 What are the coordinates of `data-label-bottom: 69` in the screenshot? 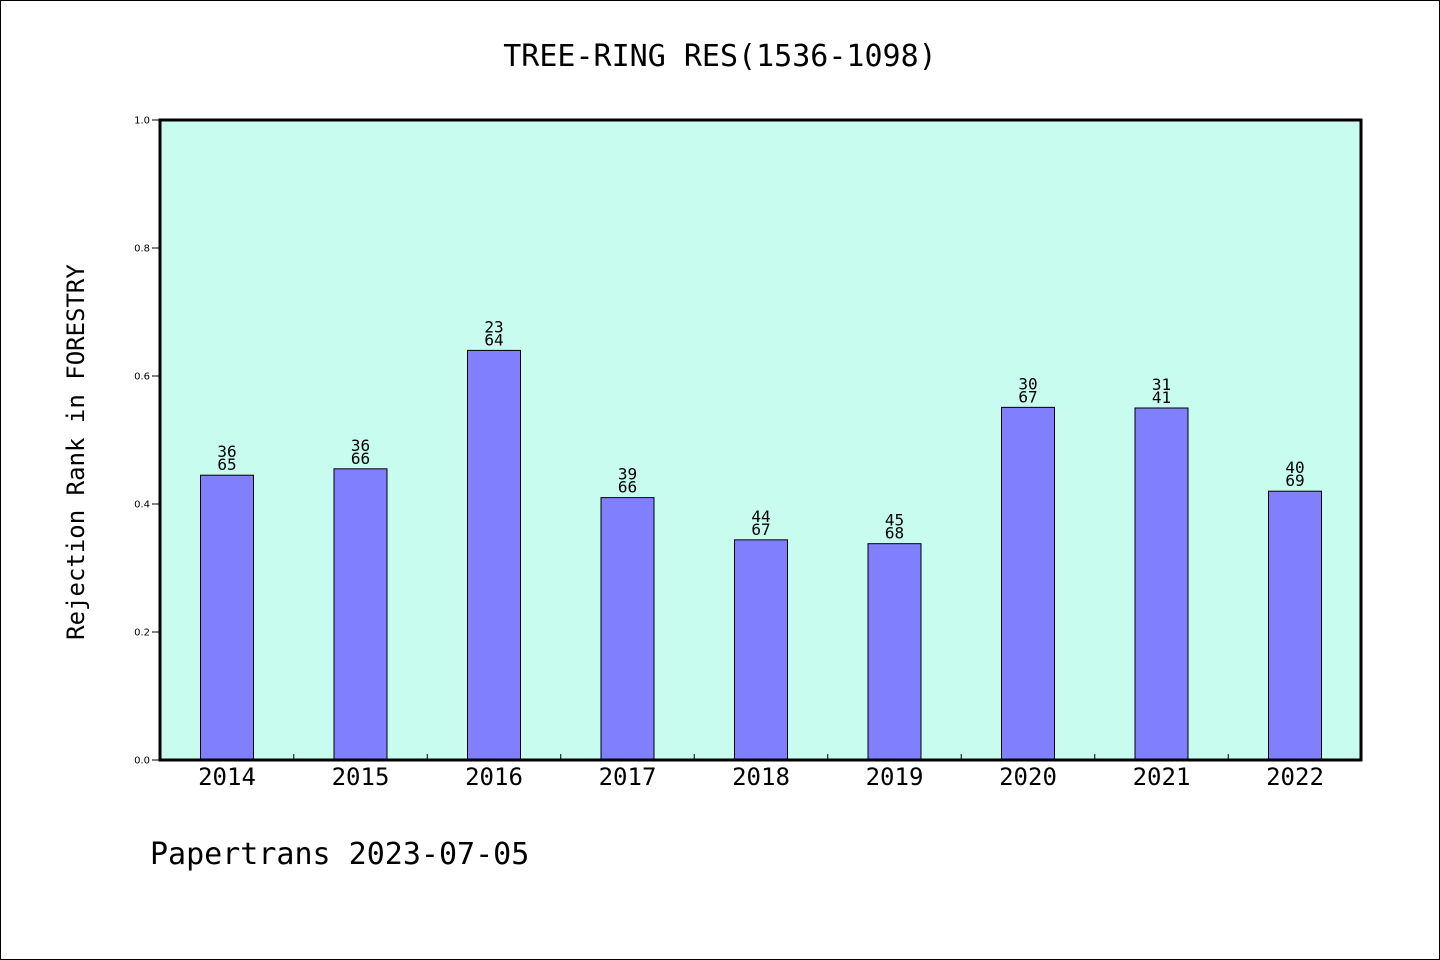 It's located at (1294, 480).